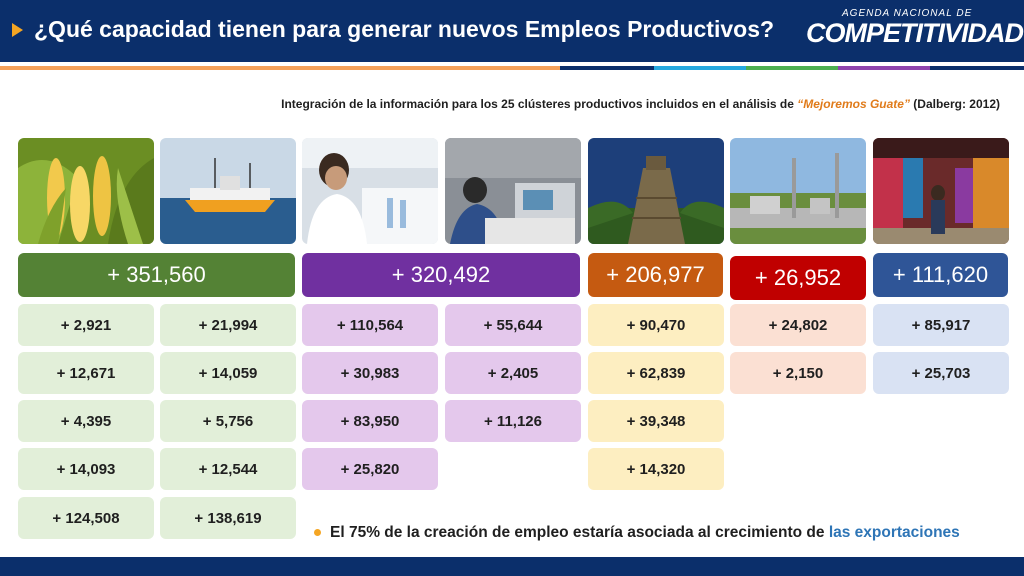  I want to click on cluster-value-cell: + 138,619, so click(228, 518).